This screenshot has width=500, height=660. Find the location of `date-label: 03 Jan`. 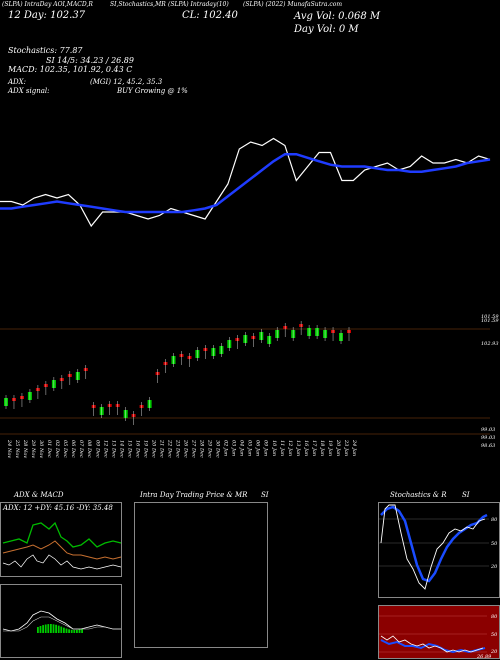

date-label: 03 Jan is located at coordinates (234, 448).